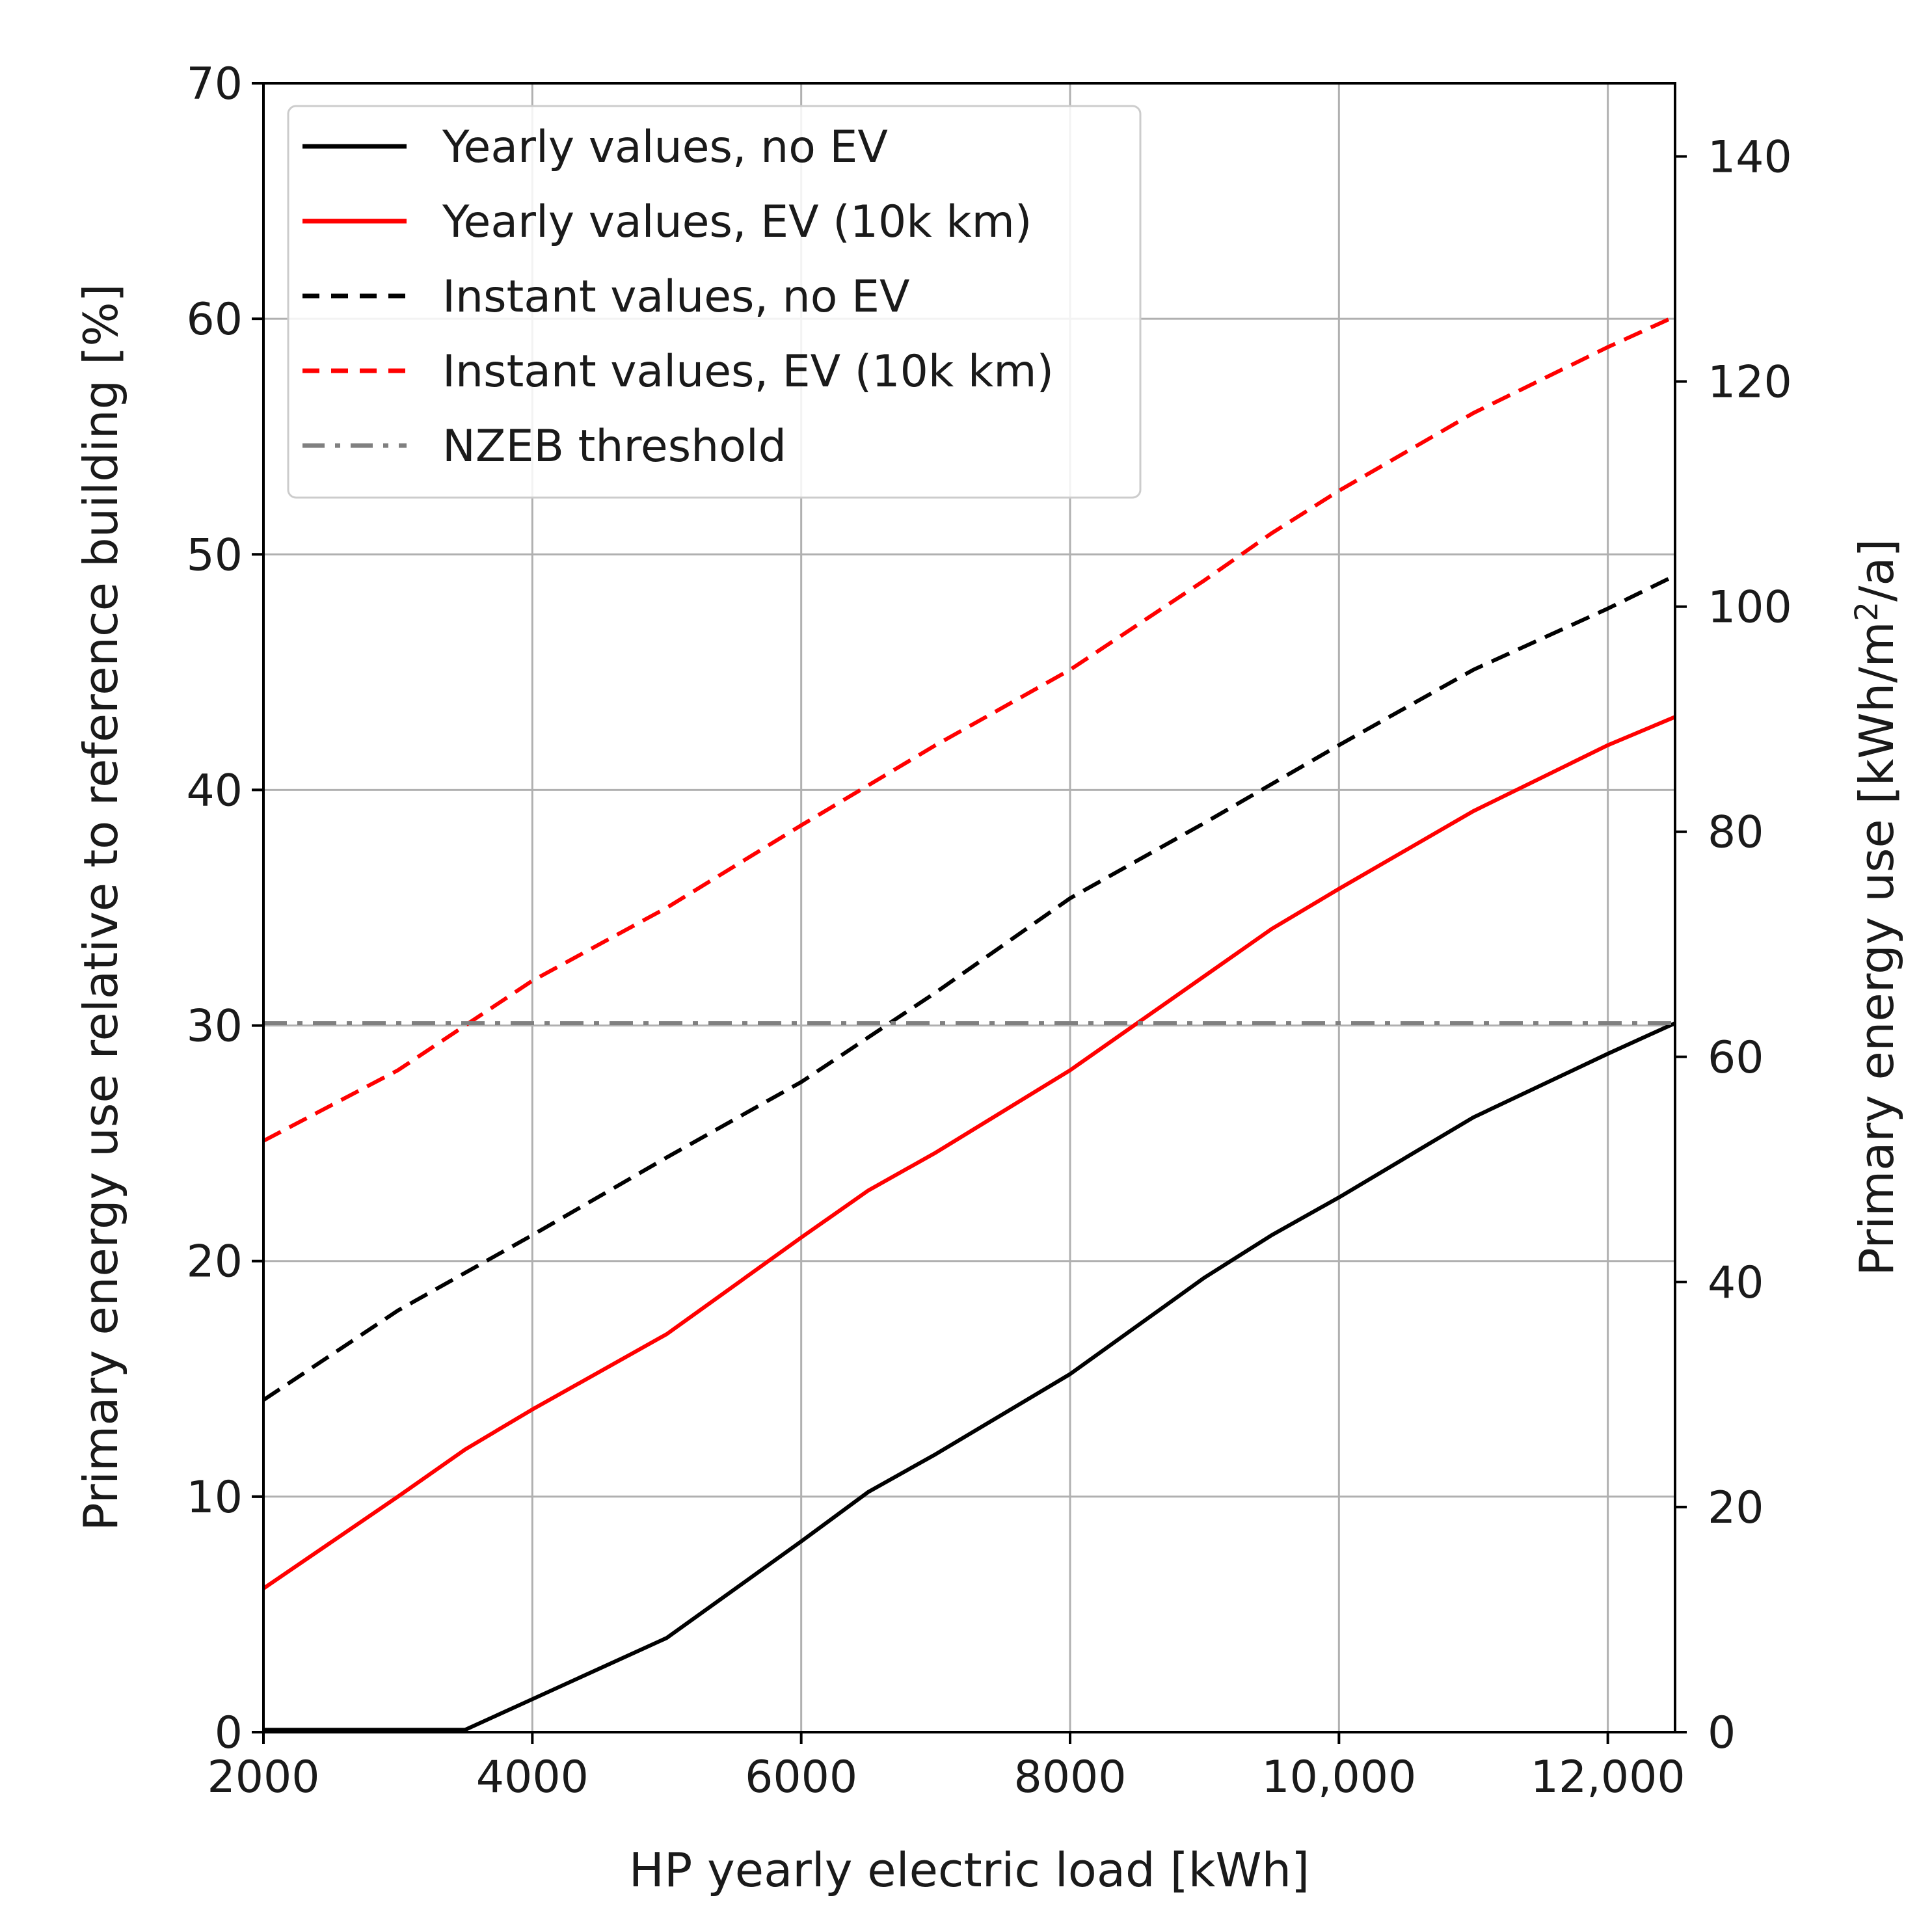  I want to click on y2-tick-label-3: 60, so click(1736, 1058).